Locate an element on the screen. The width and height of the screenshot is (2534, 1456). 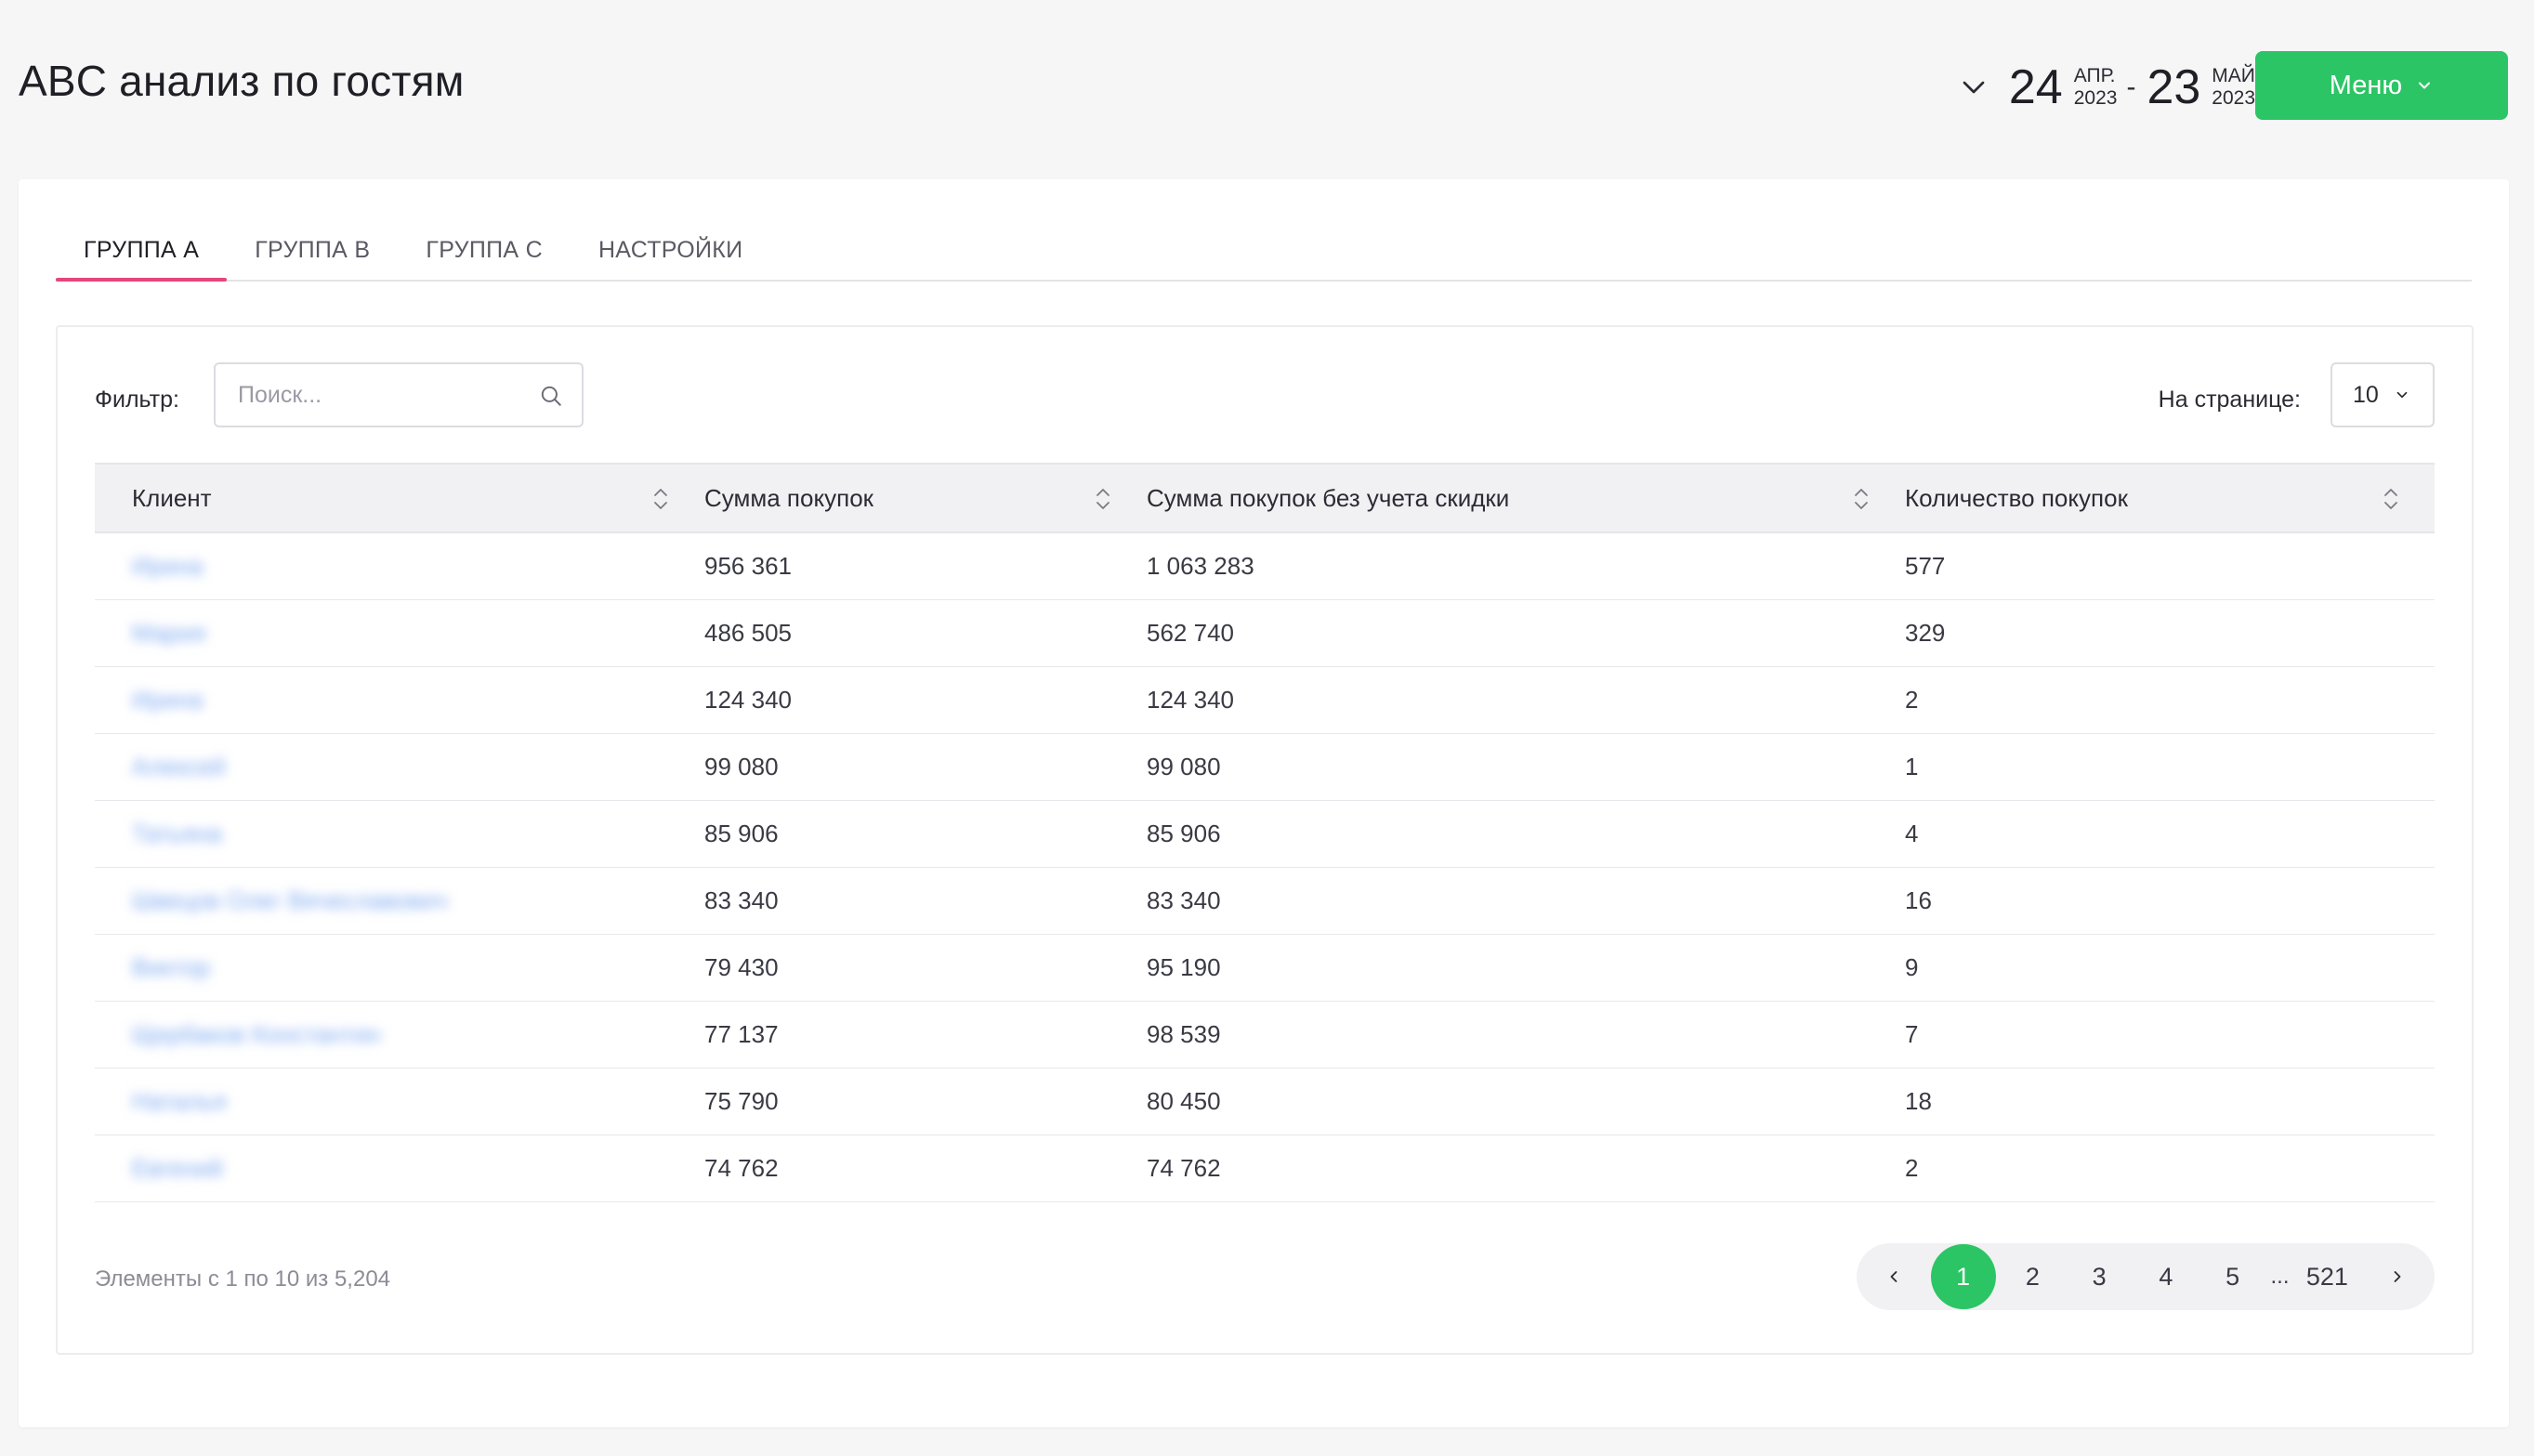
table-row: Виктор 79 430 95 190 9 is located at coordinates (1265, 968).